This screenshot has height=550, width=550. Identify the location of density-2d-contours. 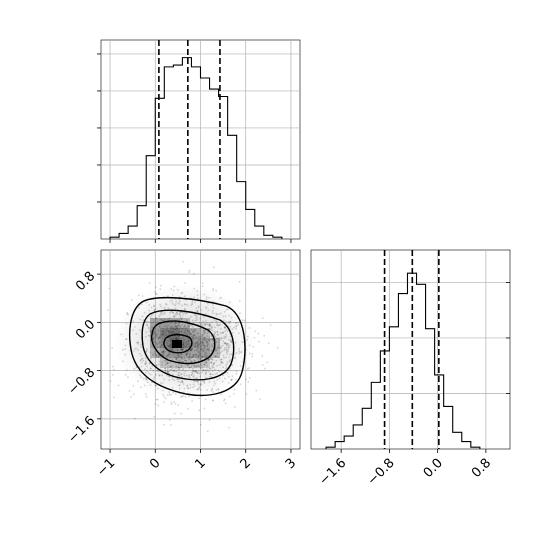
(187, 346).